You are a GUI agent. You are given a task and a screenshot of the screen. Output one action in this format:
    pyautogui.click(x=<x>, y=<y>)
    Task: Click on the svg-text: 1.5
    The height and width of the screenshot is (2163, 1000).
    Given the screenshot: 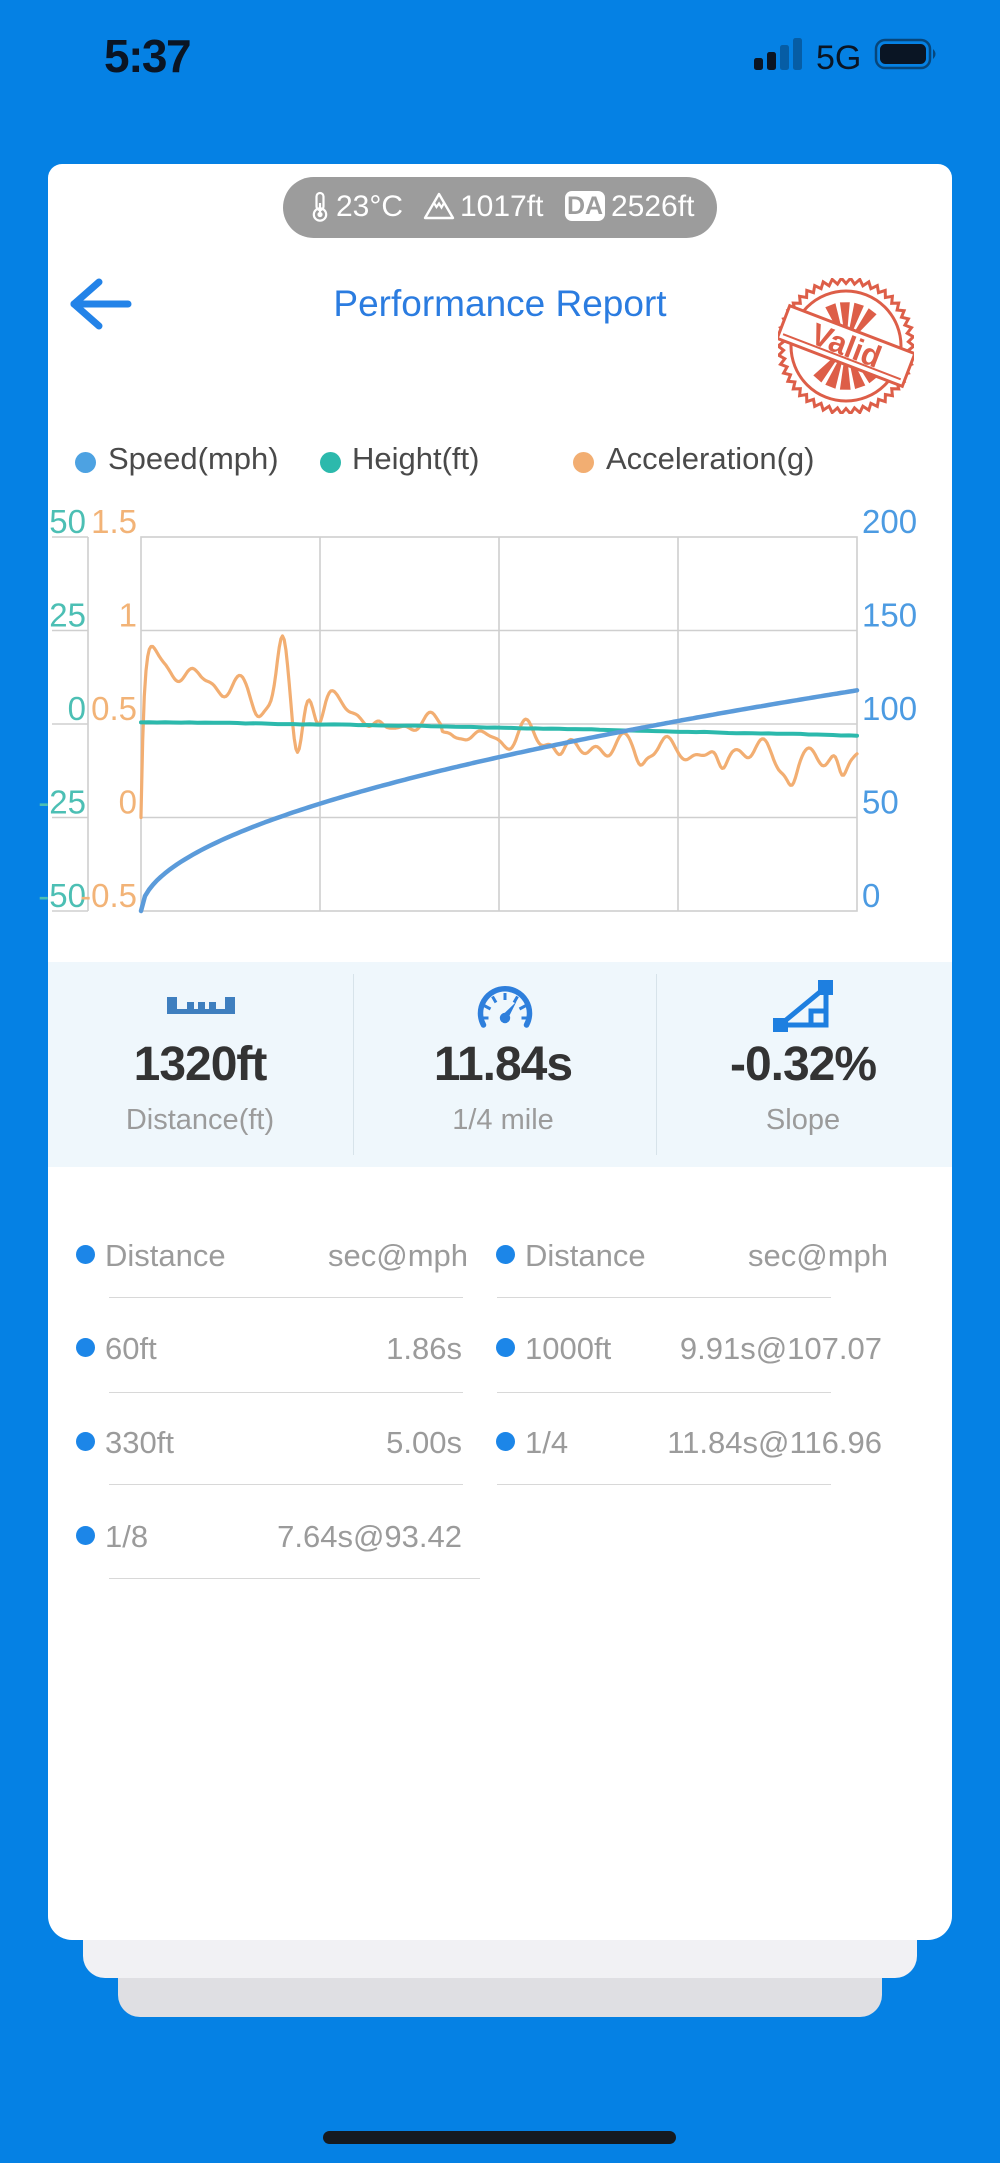 What is the action you would take?
    pyautogui.click(x=114, y=521)
    